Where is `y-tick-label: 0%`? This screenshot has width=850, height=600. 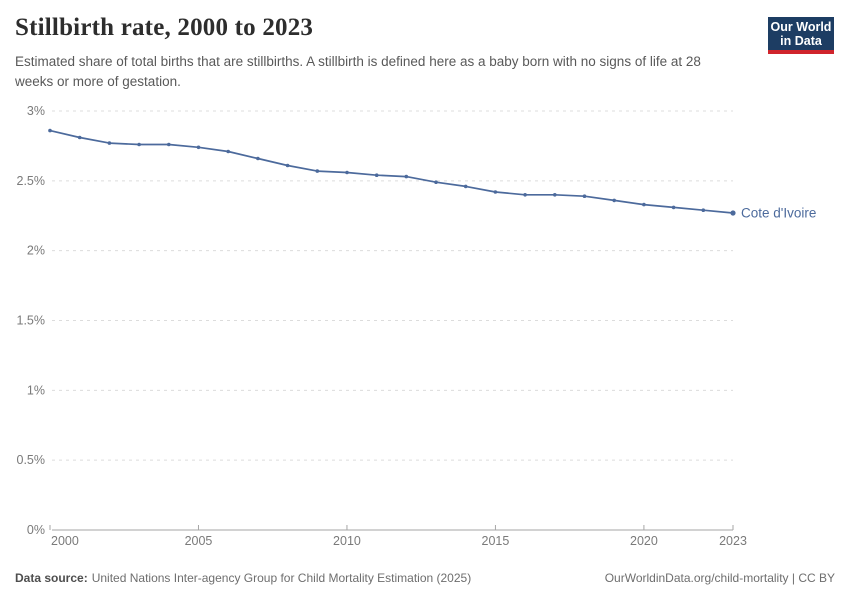 y-tick-label: 0% is located at coordinates (36, 530).